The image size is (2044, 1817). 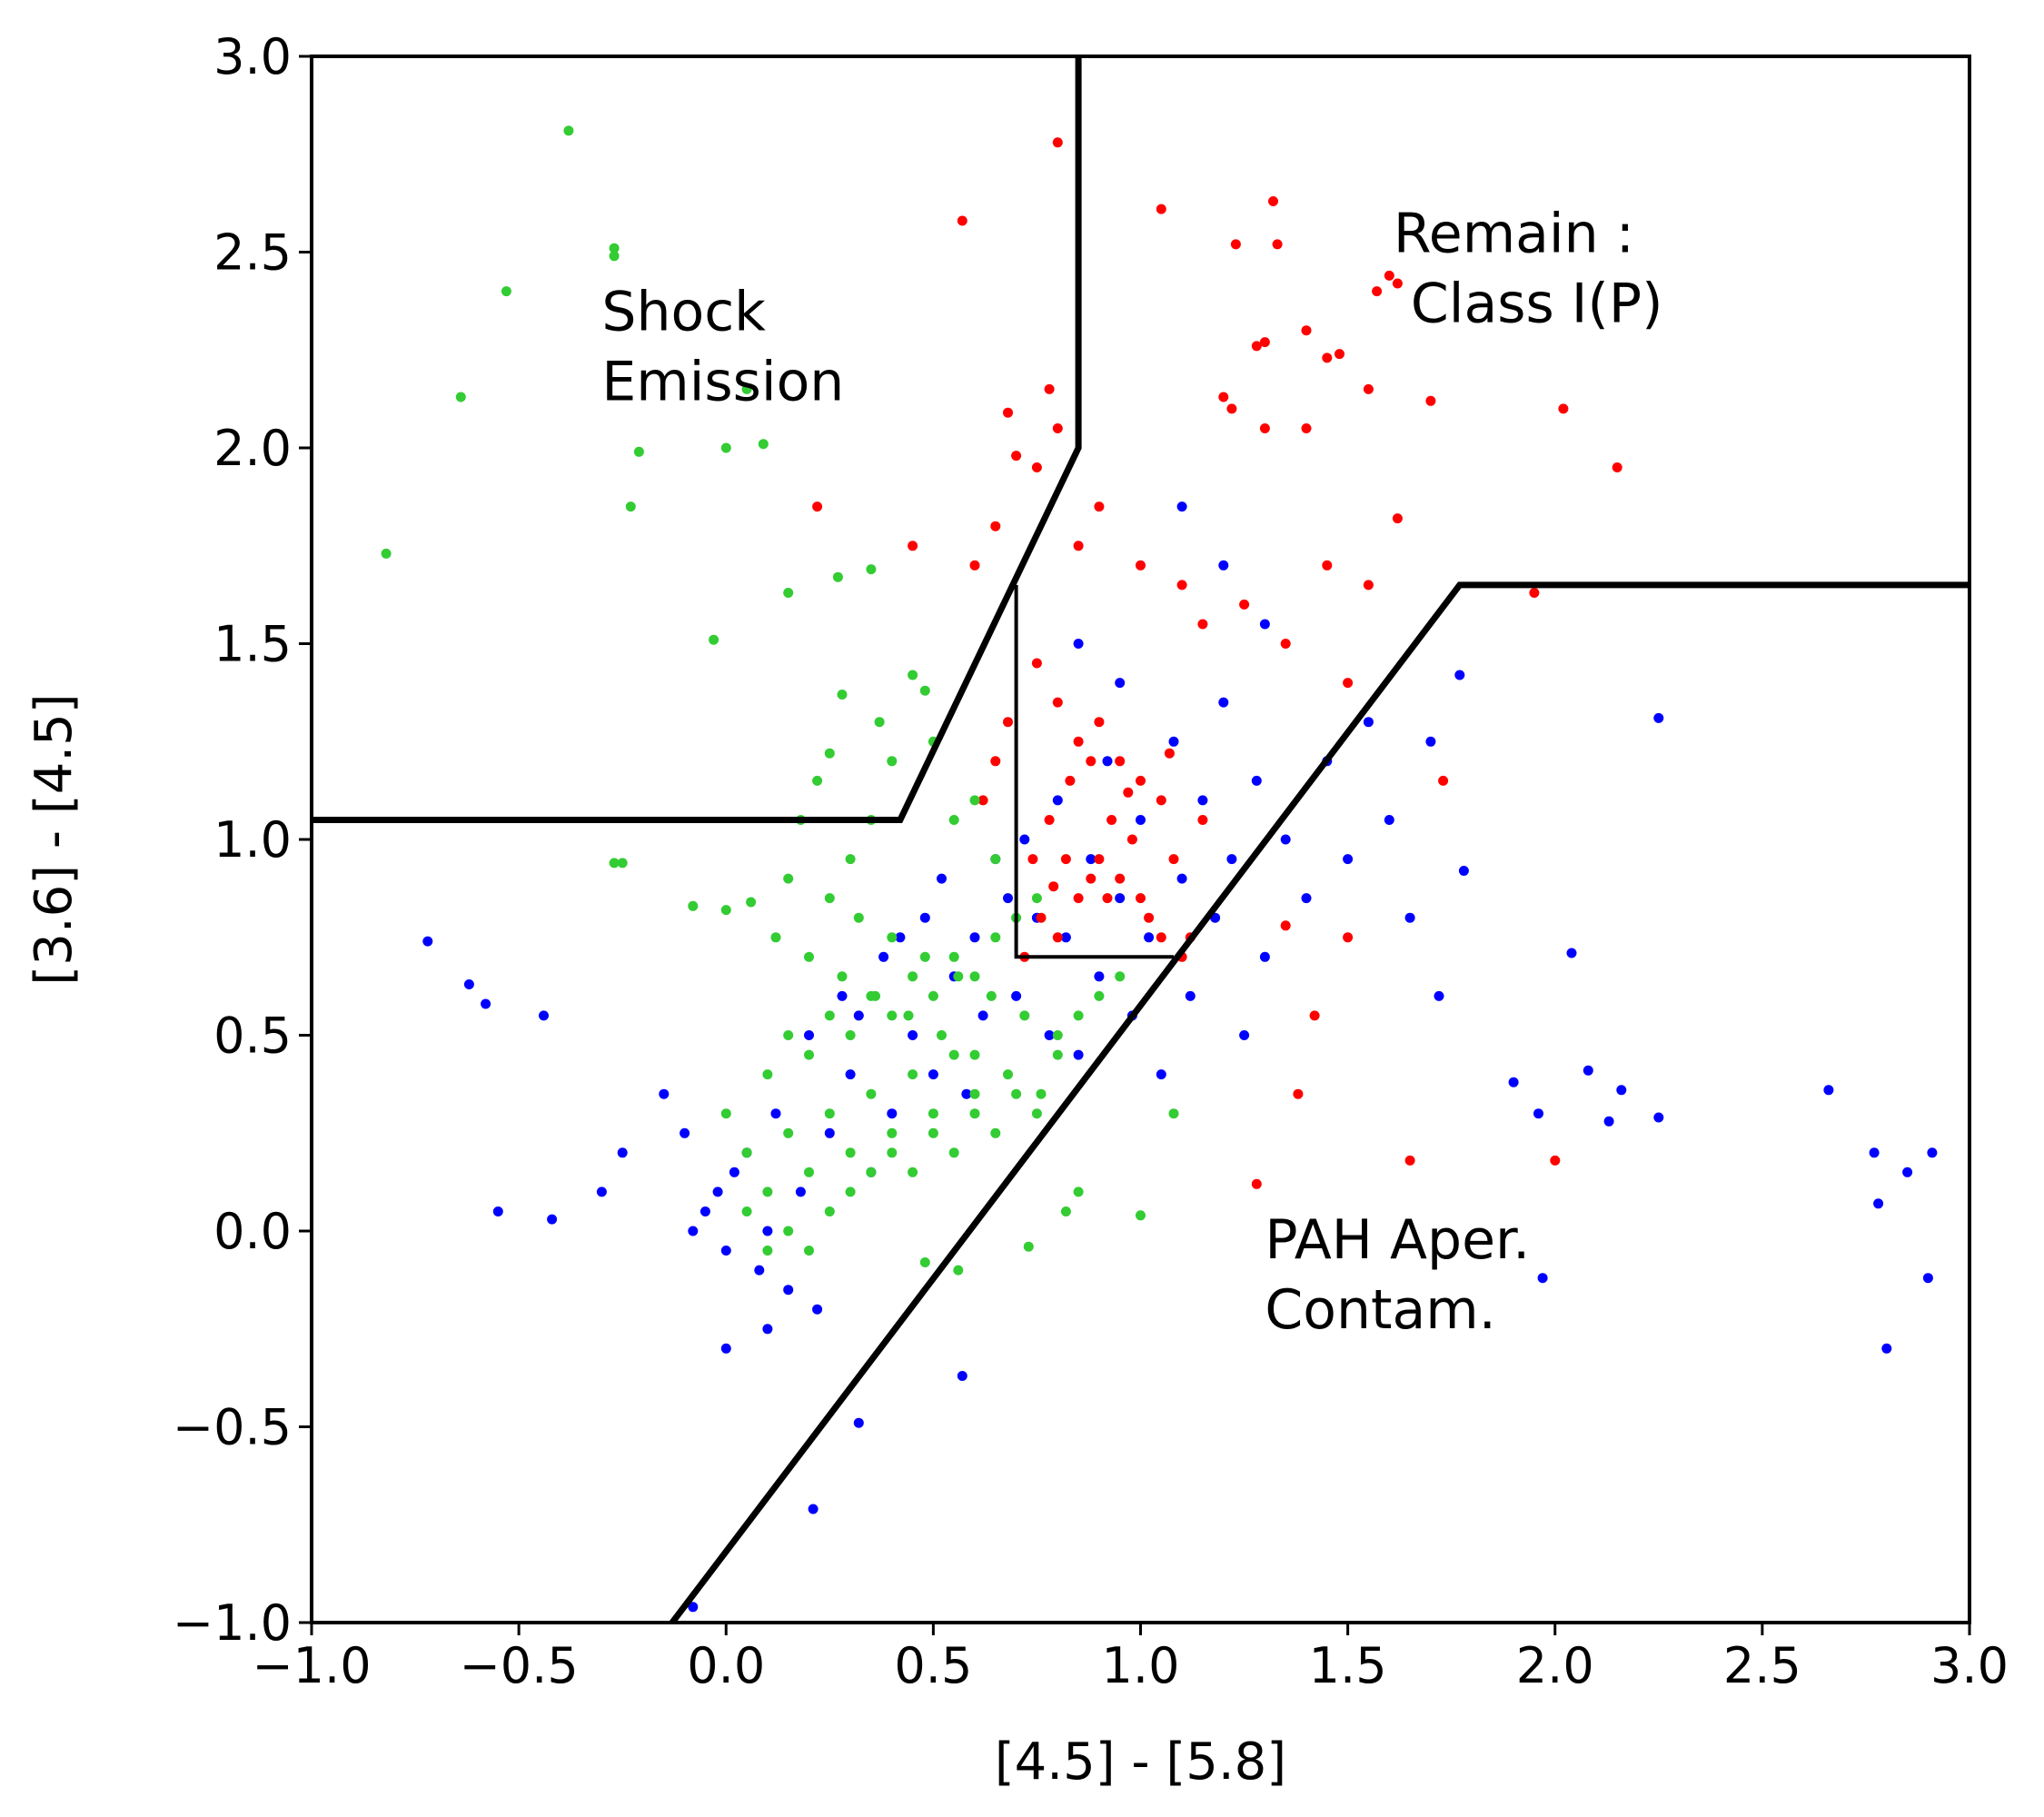 What do you see at coordinates (232, 1623) in the screenshot?
I see `y-tick-label: −1.0` at bounding box center [232, 1623].